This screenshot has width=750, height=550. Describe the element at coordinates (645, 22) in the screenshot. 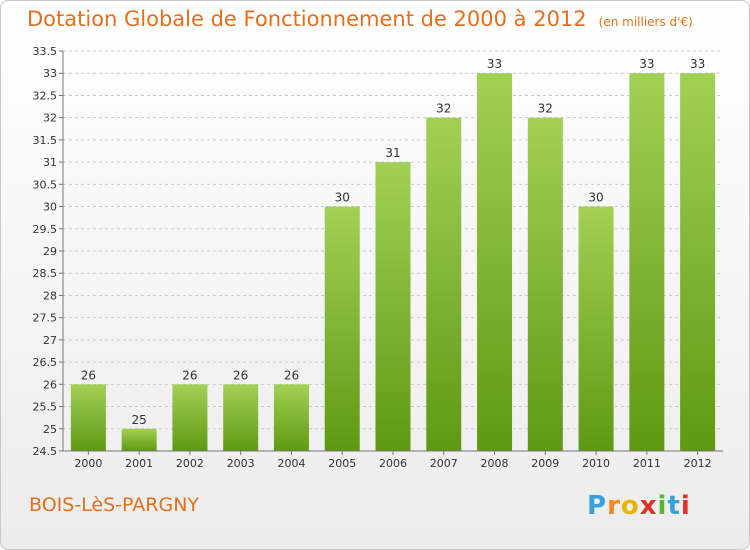

I see `unit-note: (en milliers d'€)` at that location.